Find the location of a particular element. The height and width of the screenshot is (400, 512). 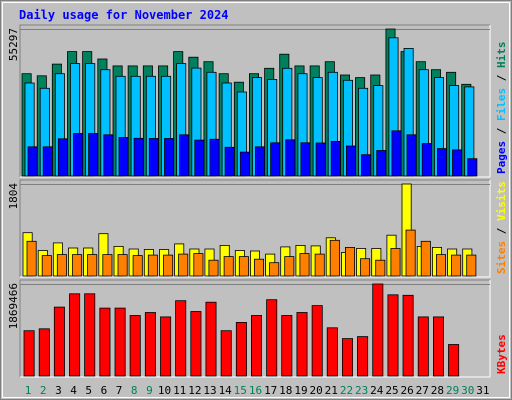

x-label-day-12: 12 is located at coordinates (194, 390).